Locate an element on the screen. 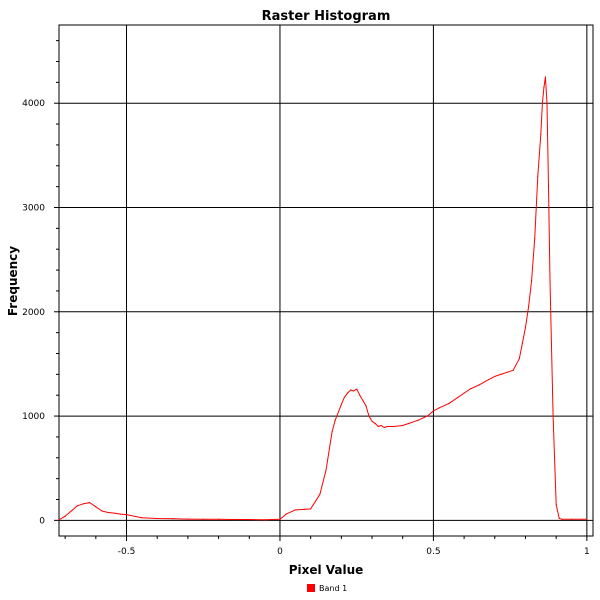 The width and height of the screenshot is (600, 600). x-axis-title: Pixel Value is located at coordinates (326, 570).